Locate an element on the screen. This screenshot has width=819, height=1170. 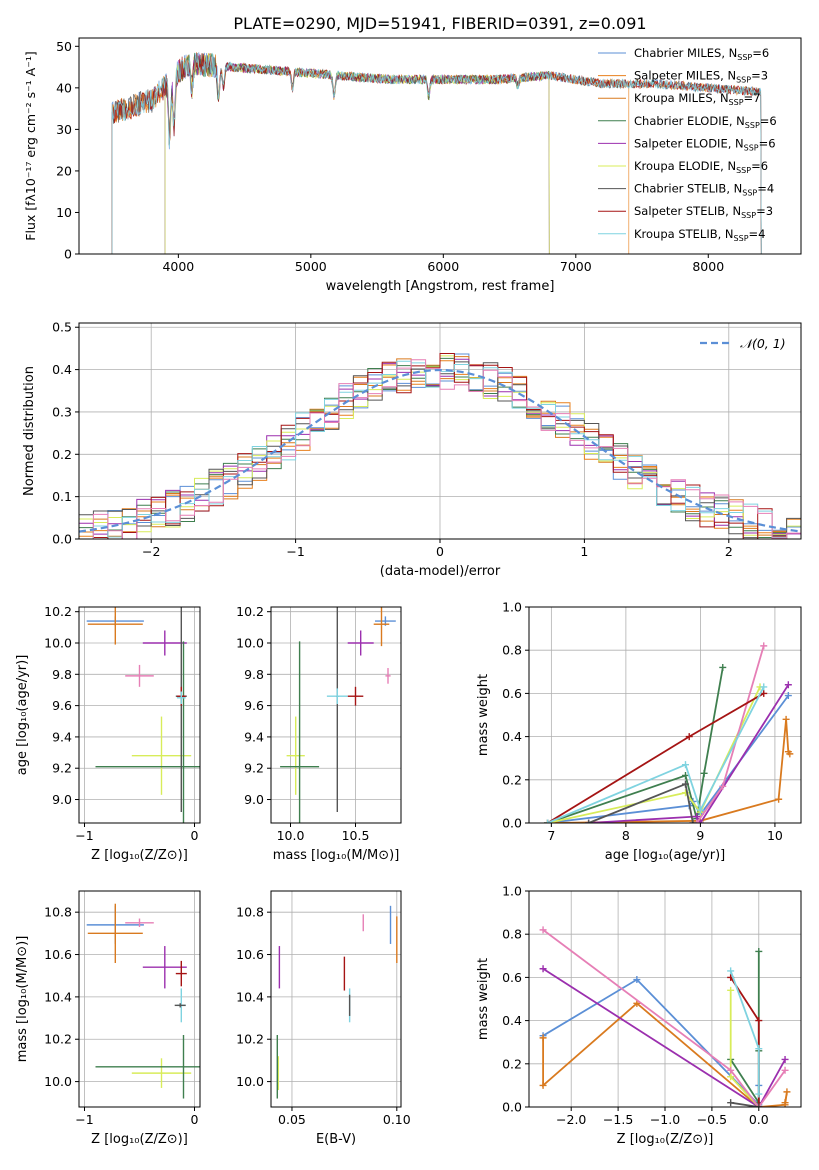
legend-label: 𝒩(0, 1) is located at coordinates (763, 343).